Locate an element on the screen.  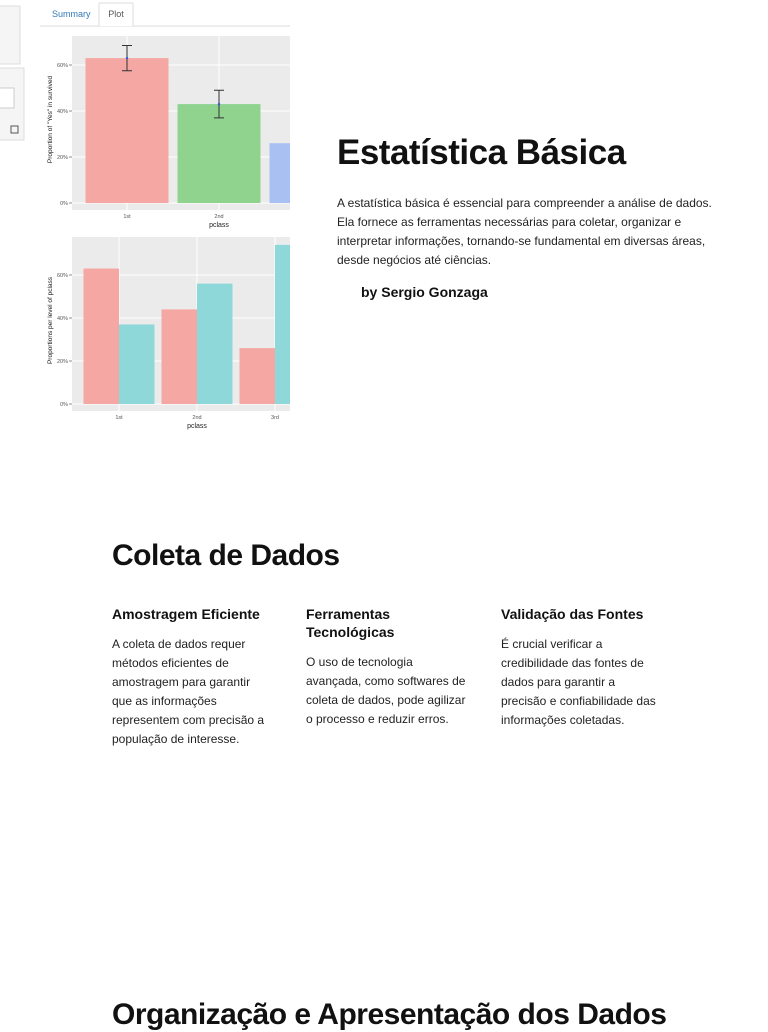
column-heading: Amostragem Eficiente is located at coordinates (186, 614).